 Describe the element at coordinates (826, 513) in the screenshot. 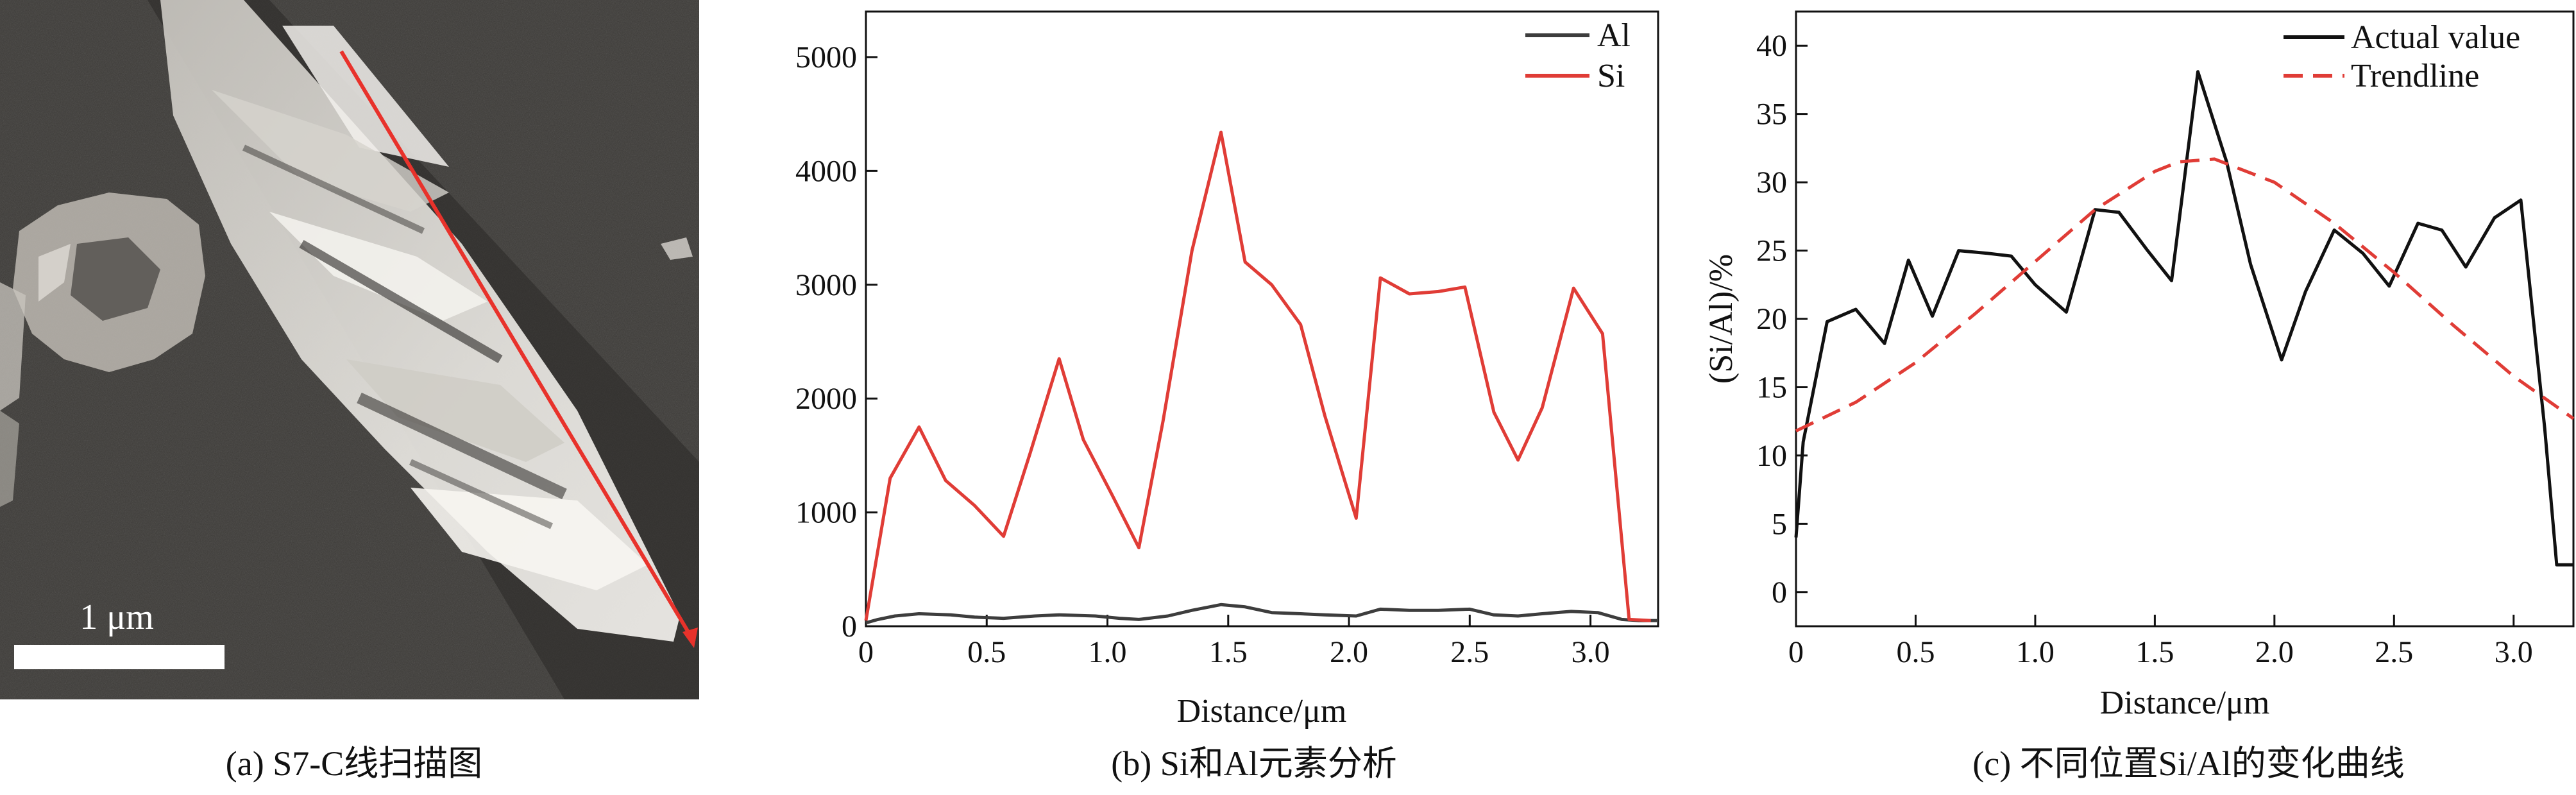

I see `y-tick-label: 1000` at that location.